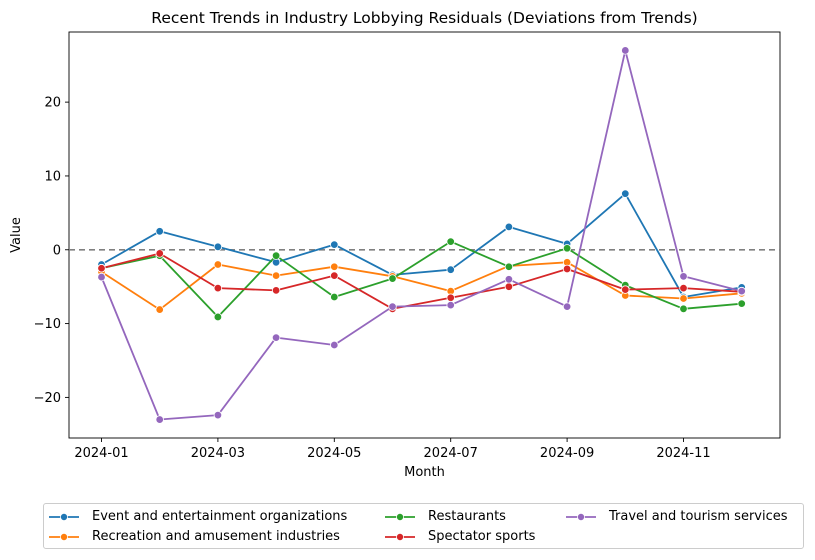 This screenshot has width=815, height=560. Describe the element at coordinates (52, 176) in the screenshot. I see `y-tick-label: 10` at that location.